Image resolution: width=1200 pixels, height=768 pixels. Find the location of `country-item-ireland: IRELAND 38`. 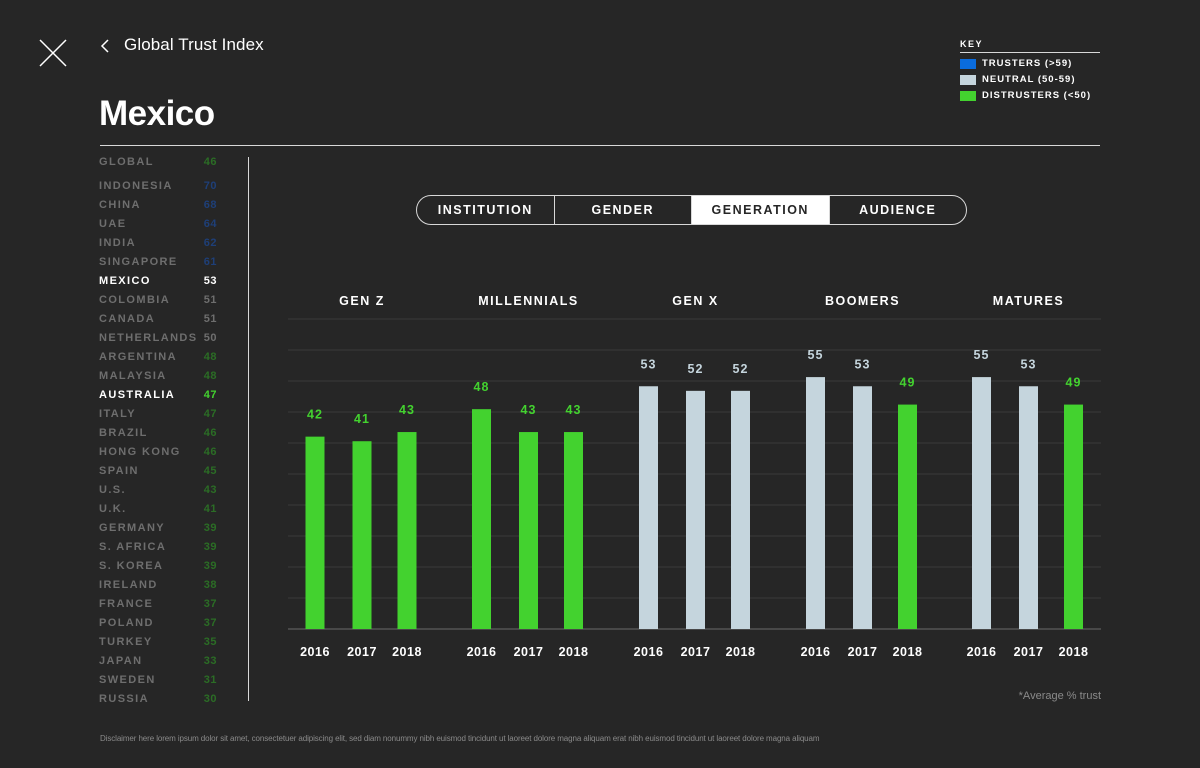

country-item-ireland: IRELAND 38 is located at coordinates (158, 586).